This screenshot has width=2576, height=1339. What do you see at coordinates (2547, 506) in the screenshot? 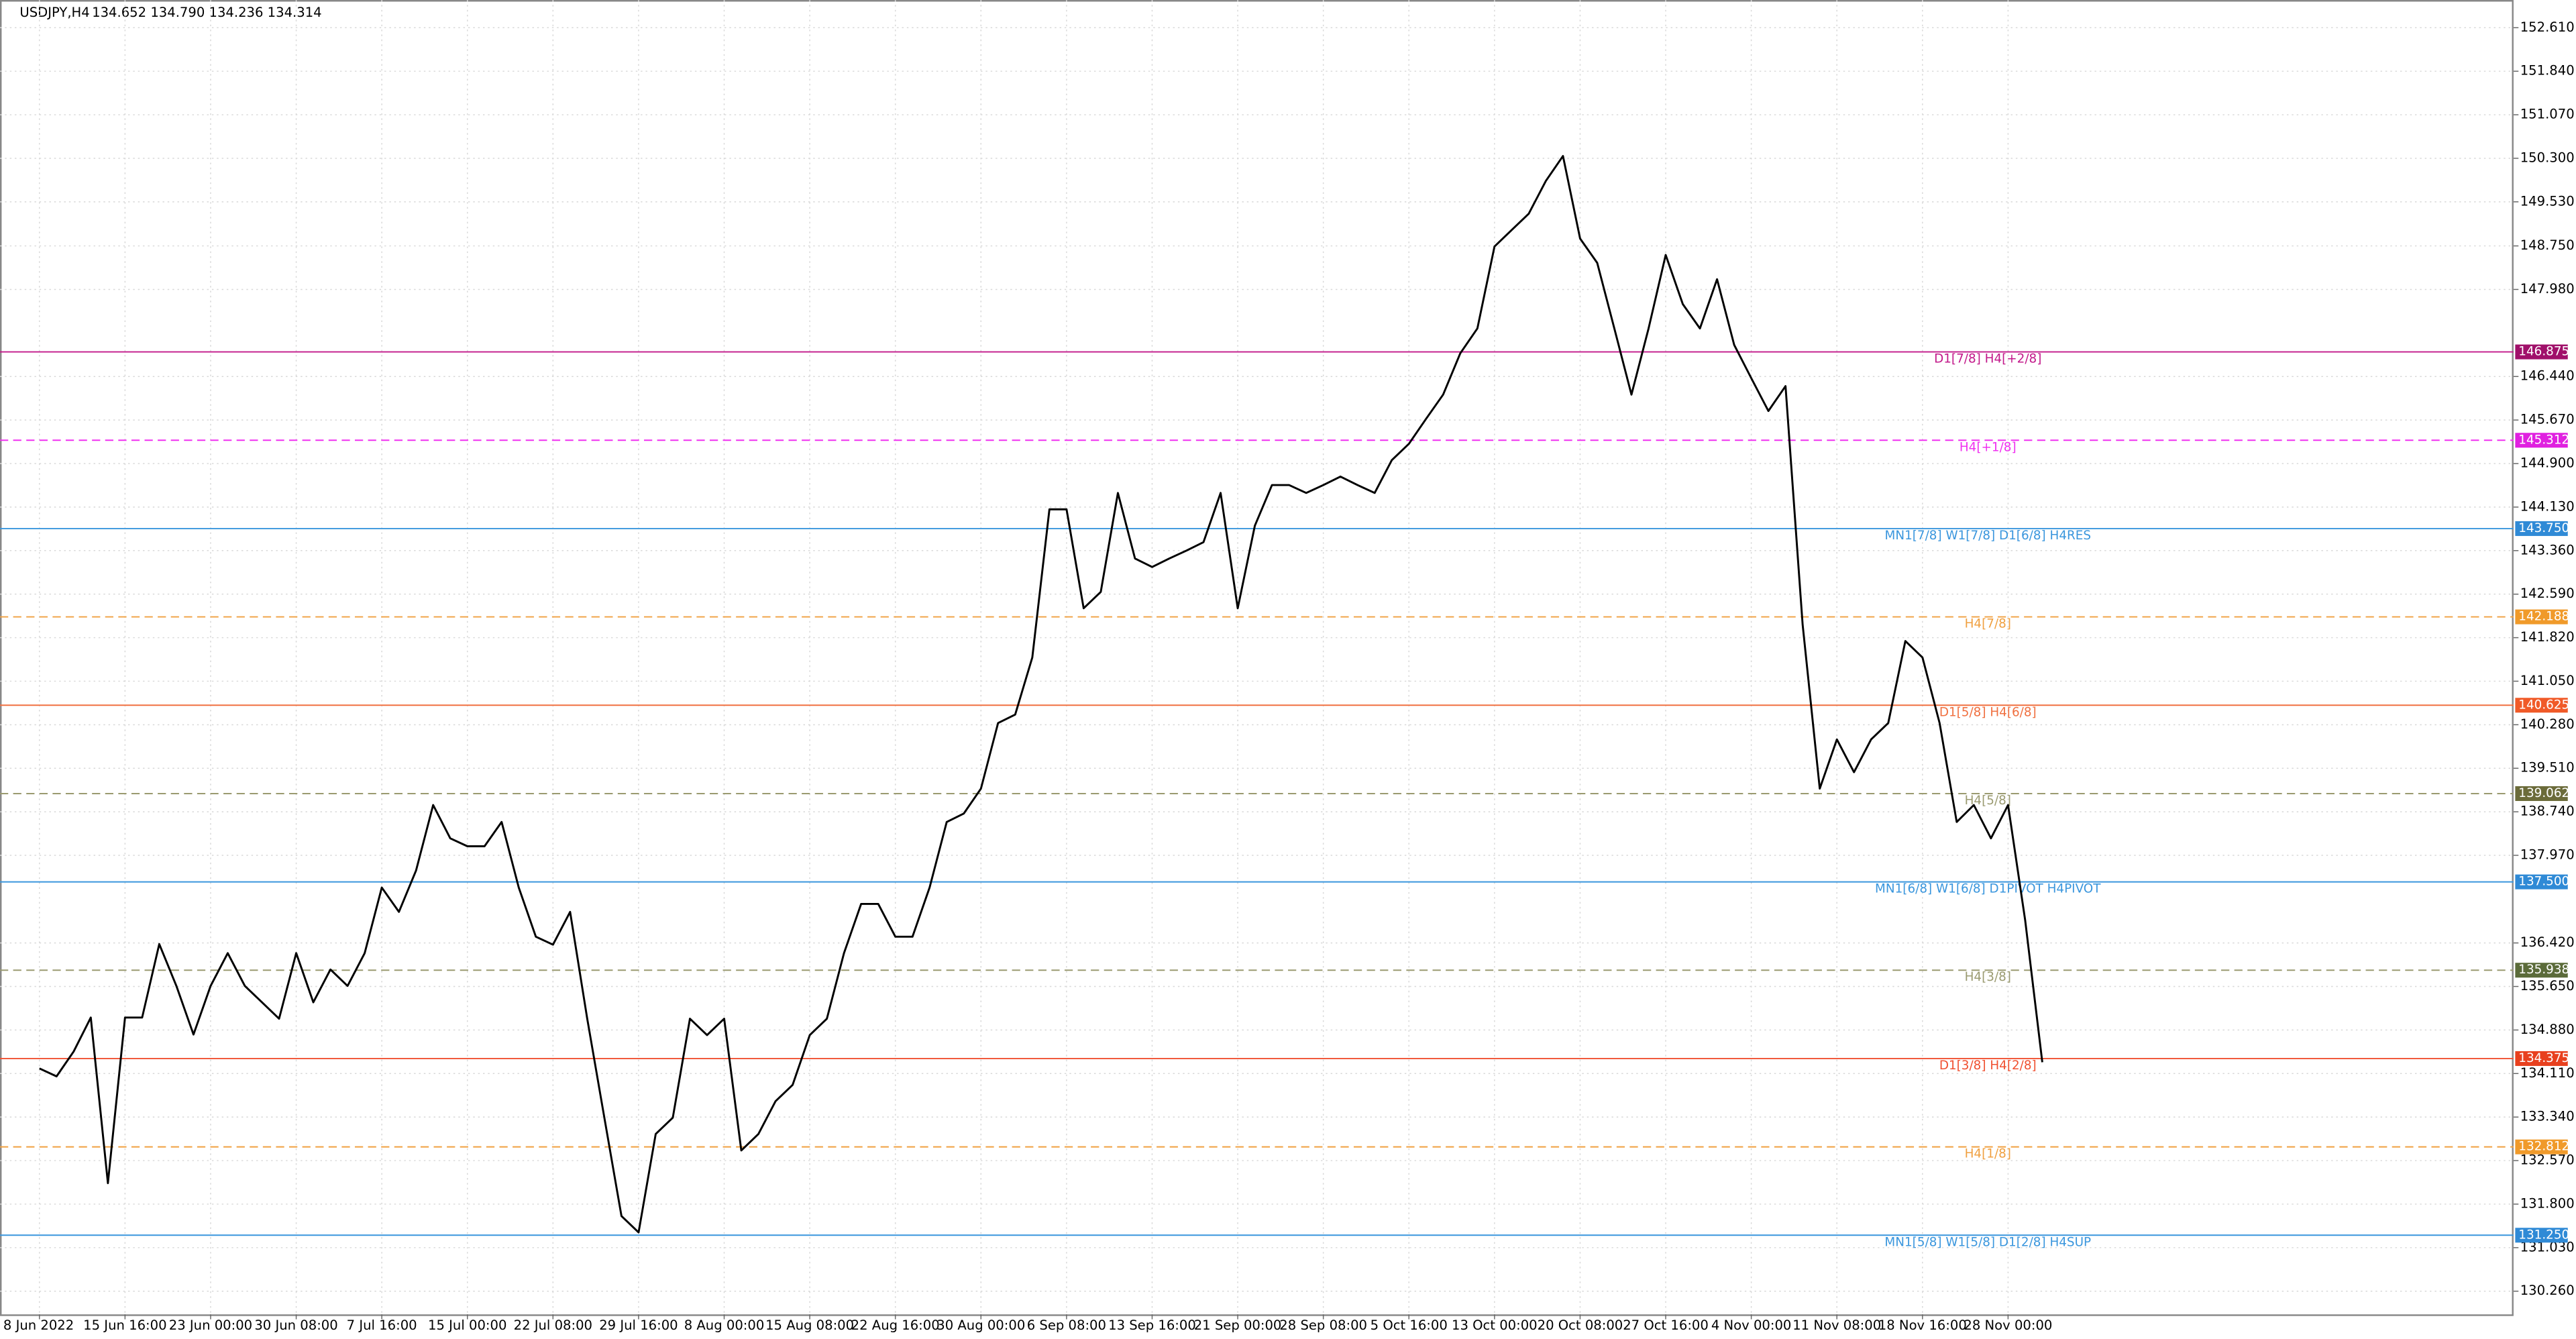
I see `y-tick-label: 144.130` at bounding box center [2547, 506].